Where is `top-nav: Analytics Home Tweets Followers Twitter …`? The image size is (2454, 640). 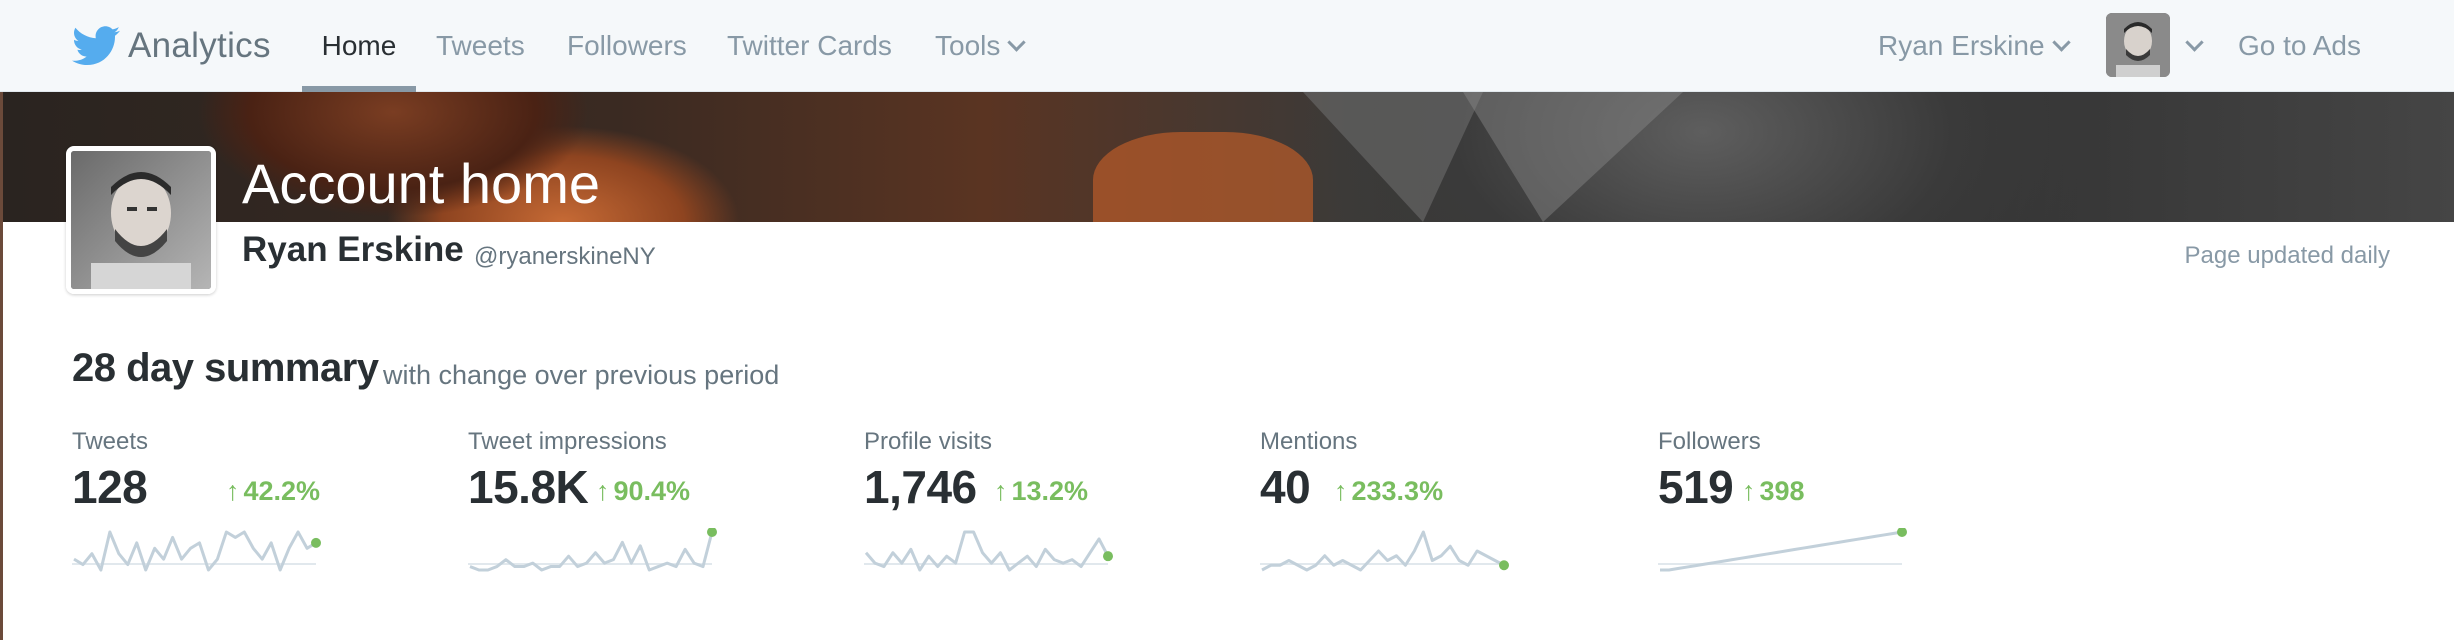 top-nav: Analytics Home Tweets Followers Twitter … is located at coordinates (1227, 46).